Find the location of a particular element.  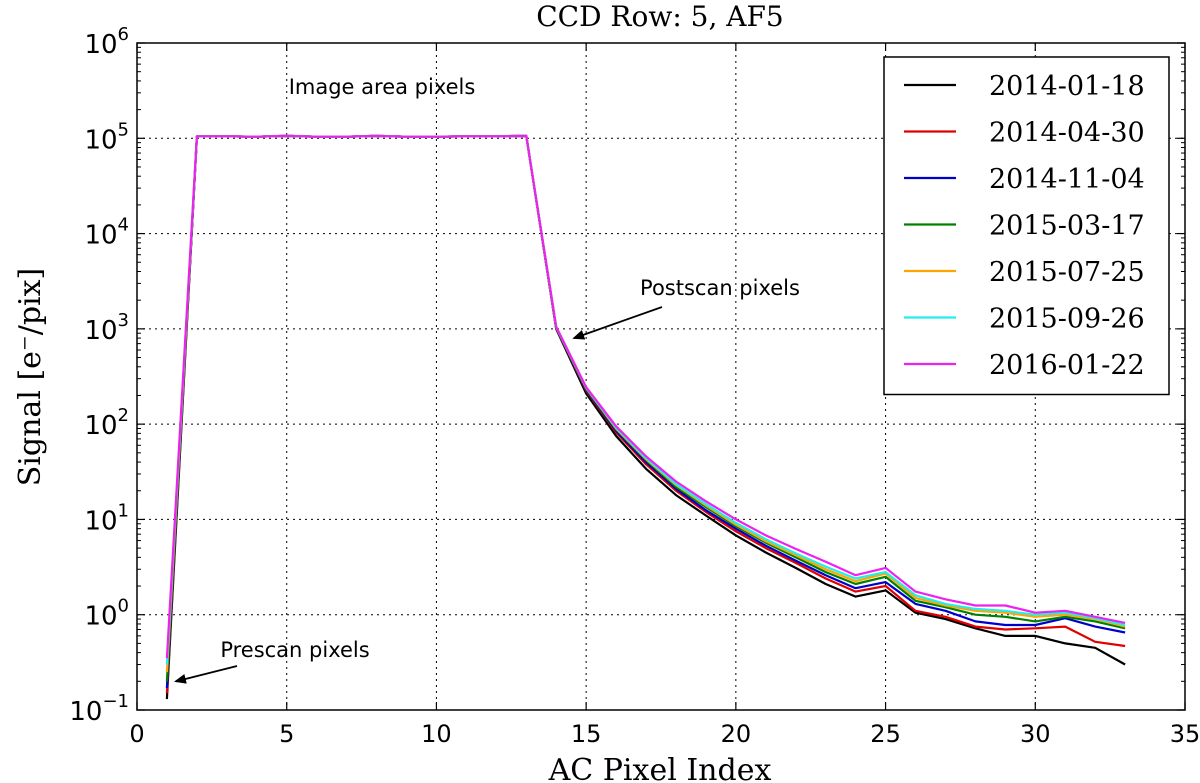

annotation-image-area: Image area pixels is located at coordinates (382, 87).